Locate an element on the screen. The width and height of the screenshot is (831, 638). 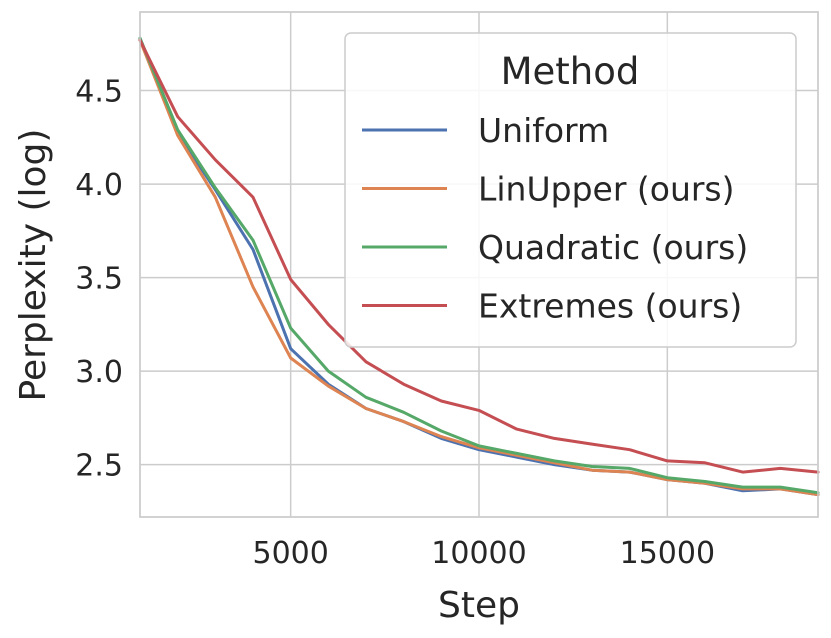
x-tick-label: 5000 is located at coordinates (290, 553).